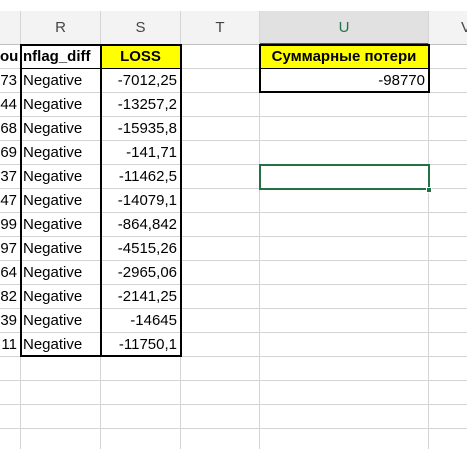 Image resolution: width=467 pixels, height=449 pixels. What do you see at coordinates (344, 28) in the screenshot?
I see `column-header-u: U` at bounding box center [344, 28].